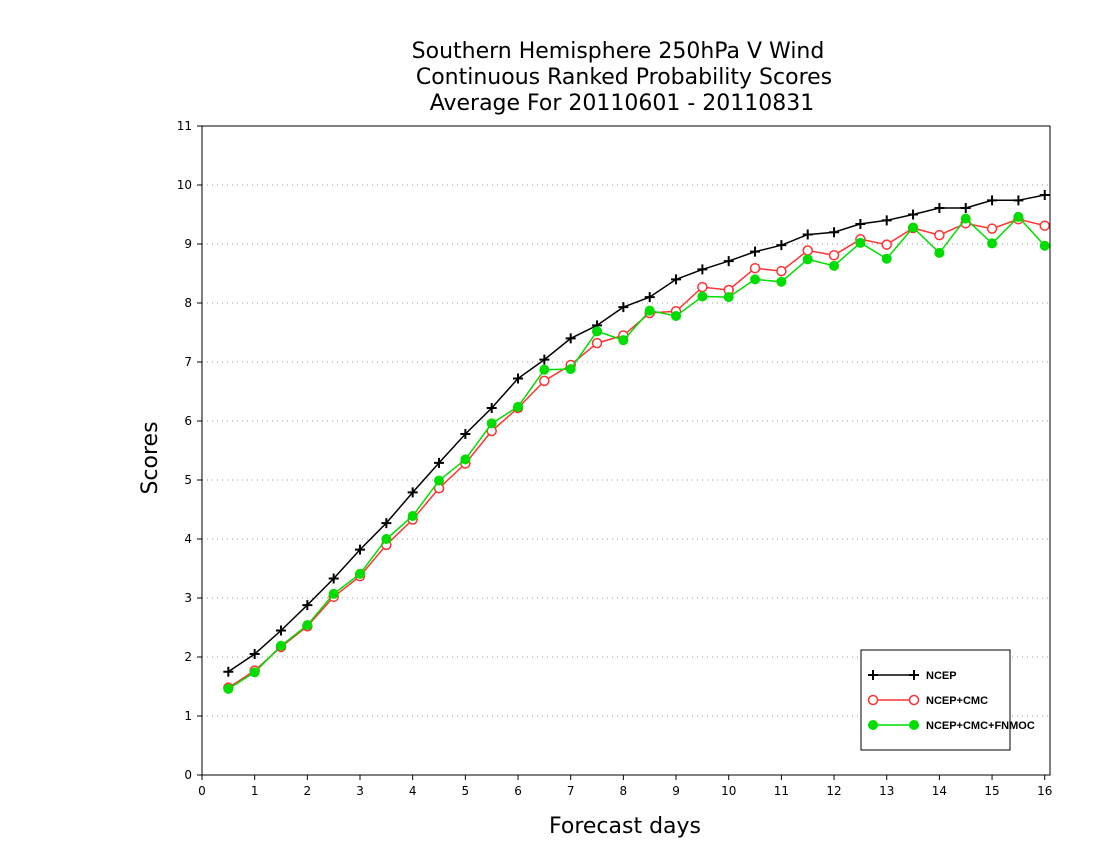 This screenshot has height=850, width=1100. I want to click on y-tick-label: 3, so click(188, 598).